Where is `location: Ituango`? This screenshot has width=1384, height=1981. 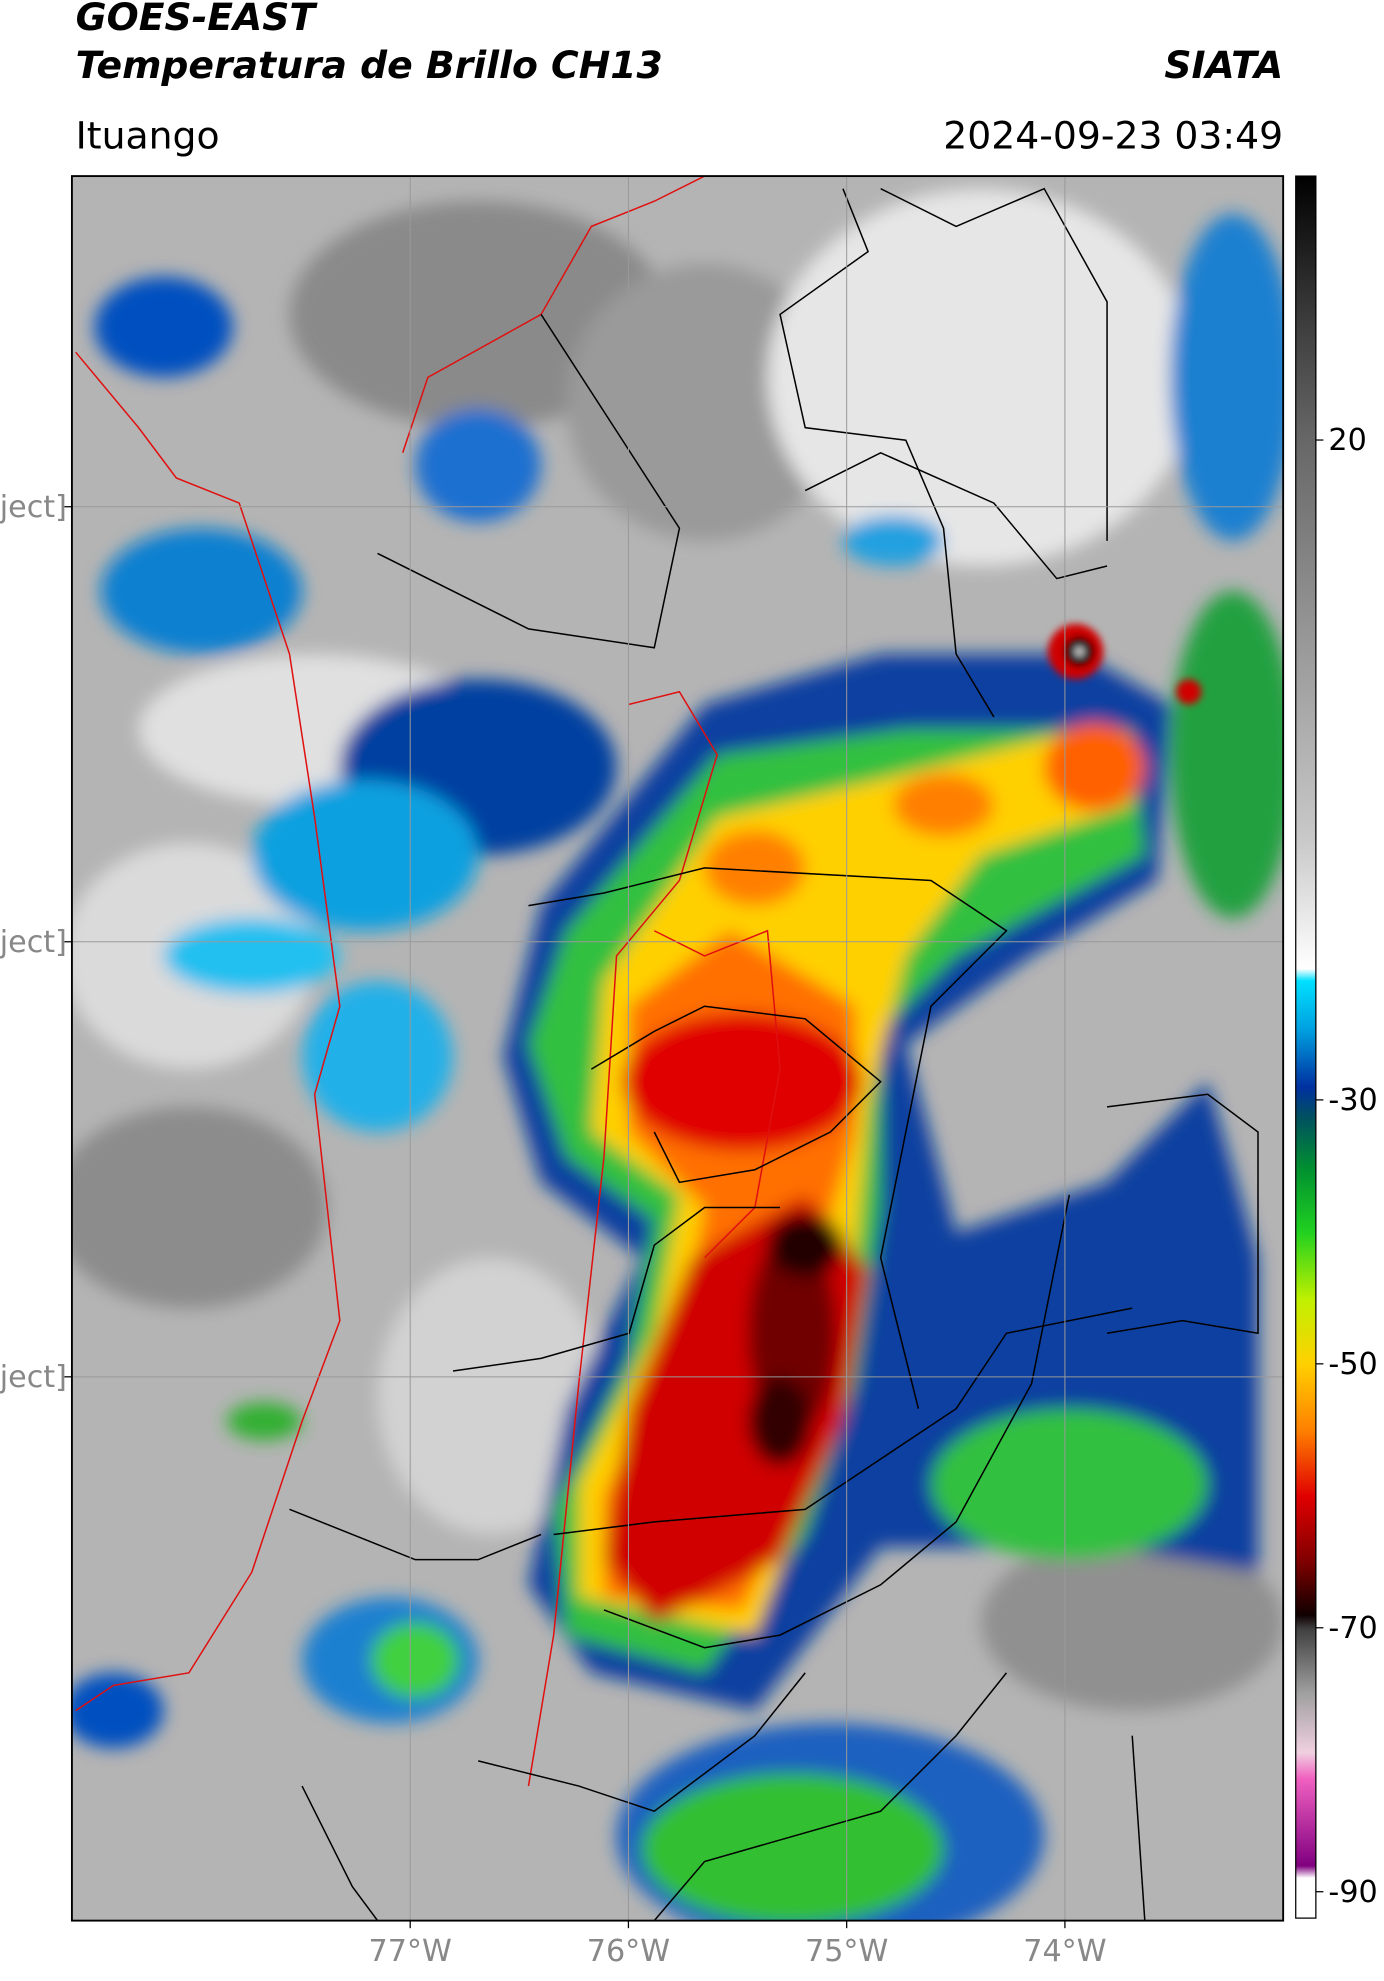
location: Ituango is located at coordinates (148, 135).